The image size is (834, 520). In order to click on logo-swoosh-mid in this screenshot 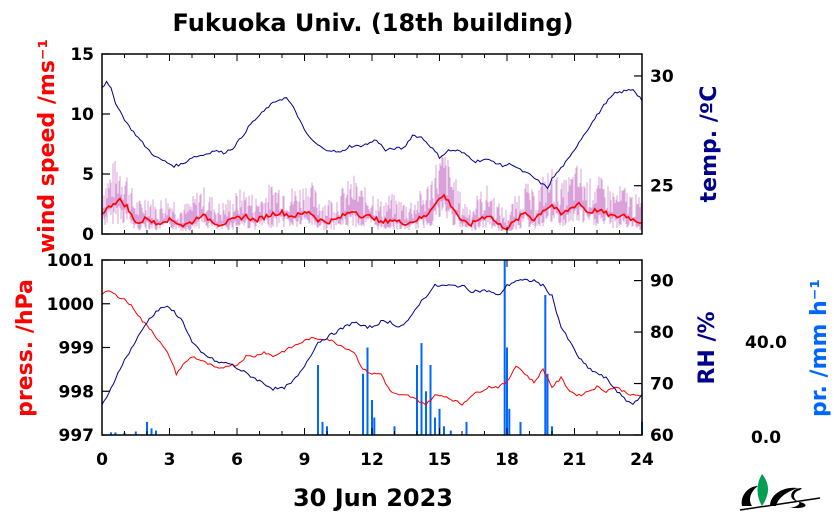, I will do `click(784, 496)`.